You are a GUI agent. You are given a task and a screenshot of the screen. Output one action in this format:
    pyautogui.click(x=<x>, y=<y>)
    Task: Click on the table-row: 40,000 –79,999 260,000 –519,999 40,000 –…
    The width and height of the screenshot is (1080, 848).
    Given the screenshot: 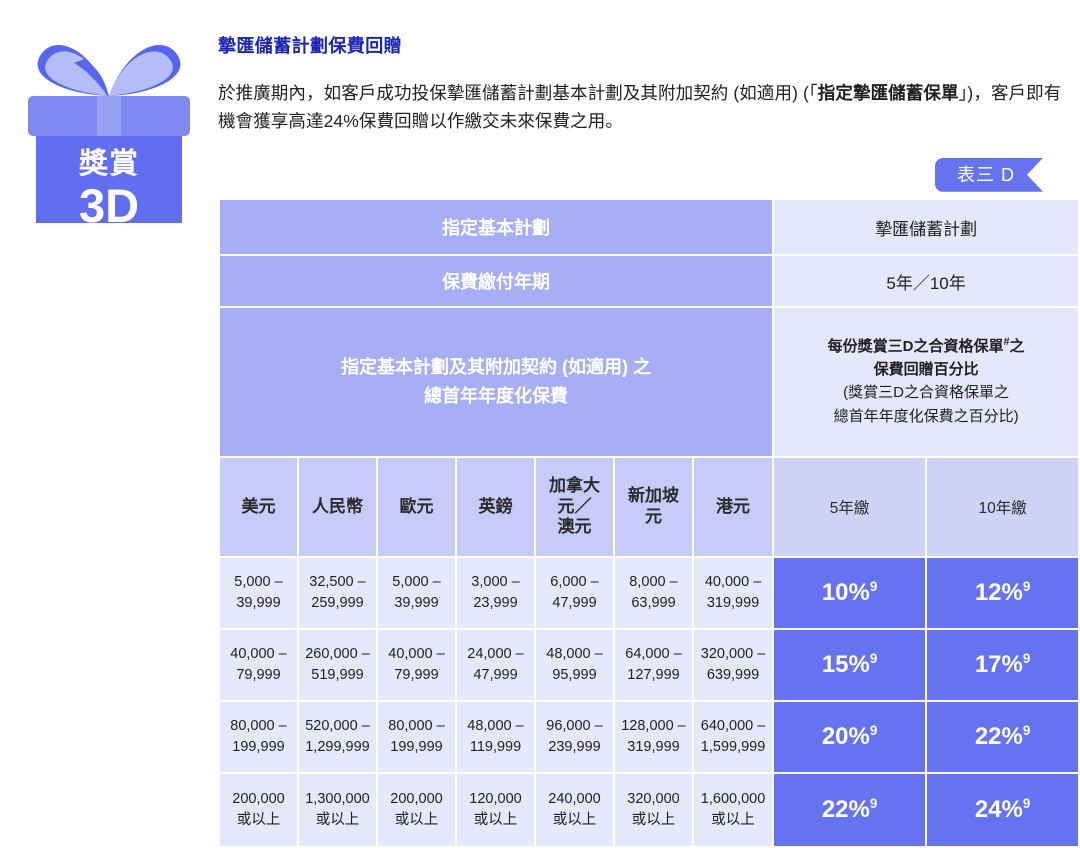 What is the action you would take?
    pyautogui.click(x=649, y=665)
    